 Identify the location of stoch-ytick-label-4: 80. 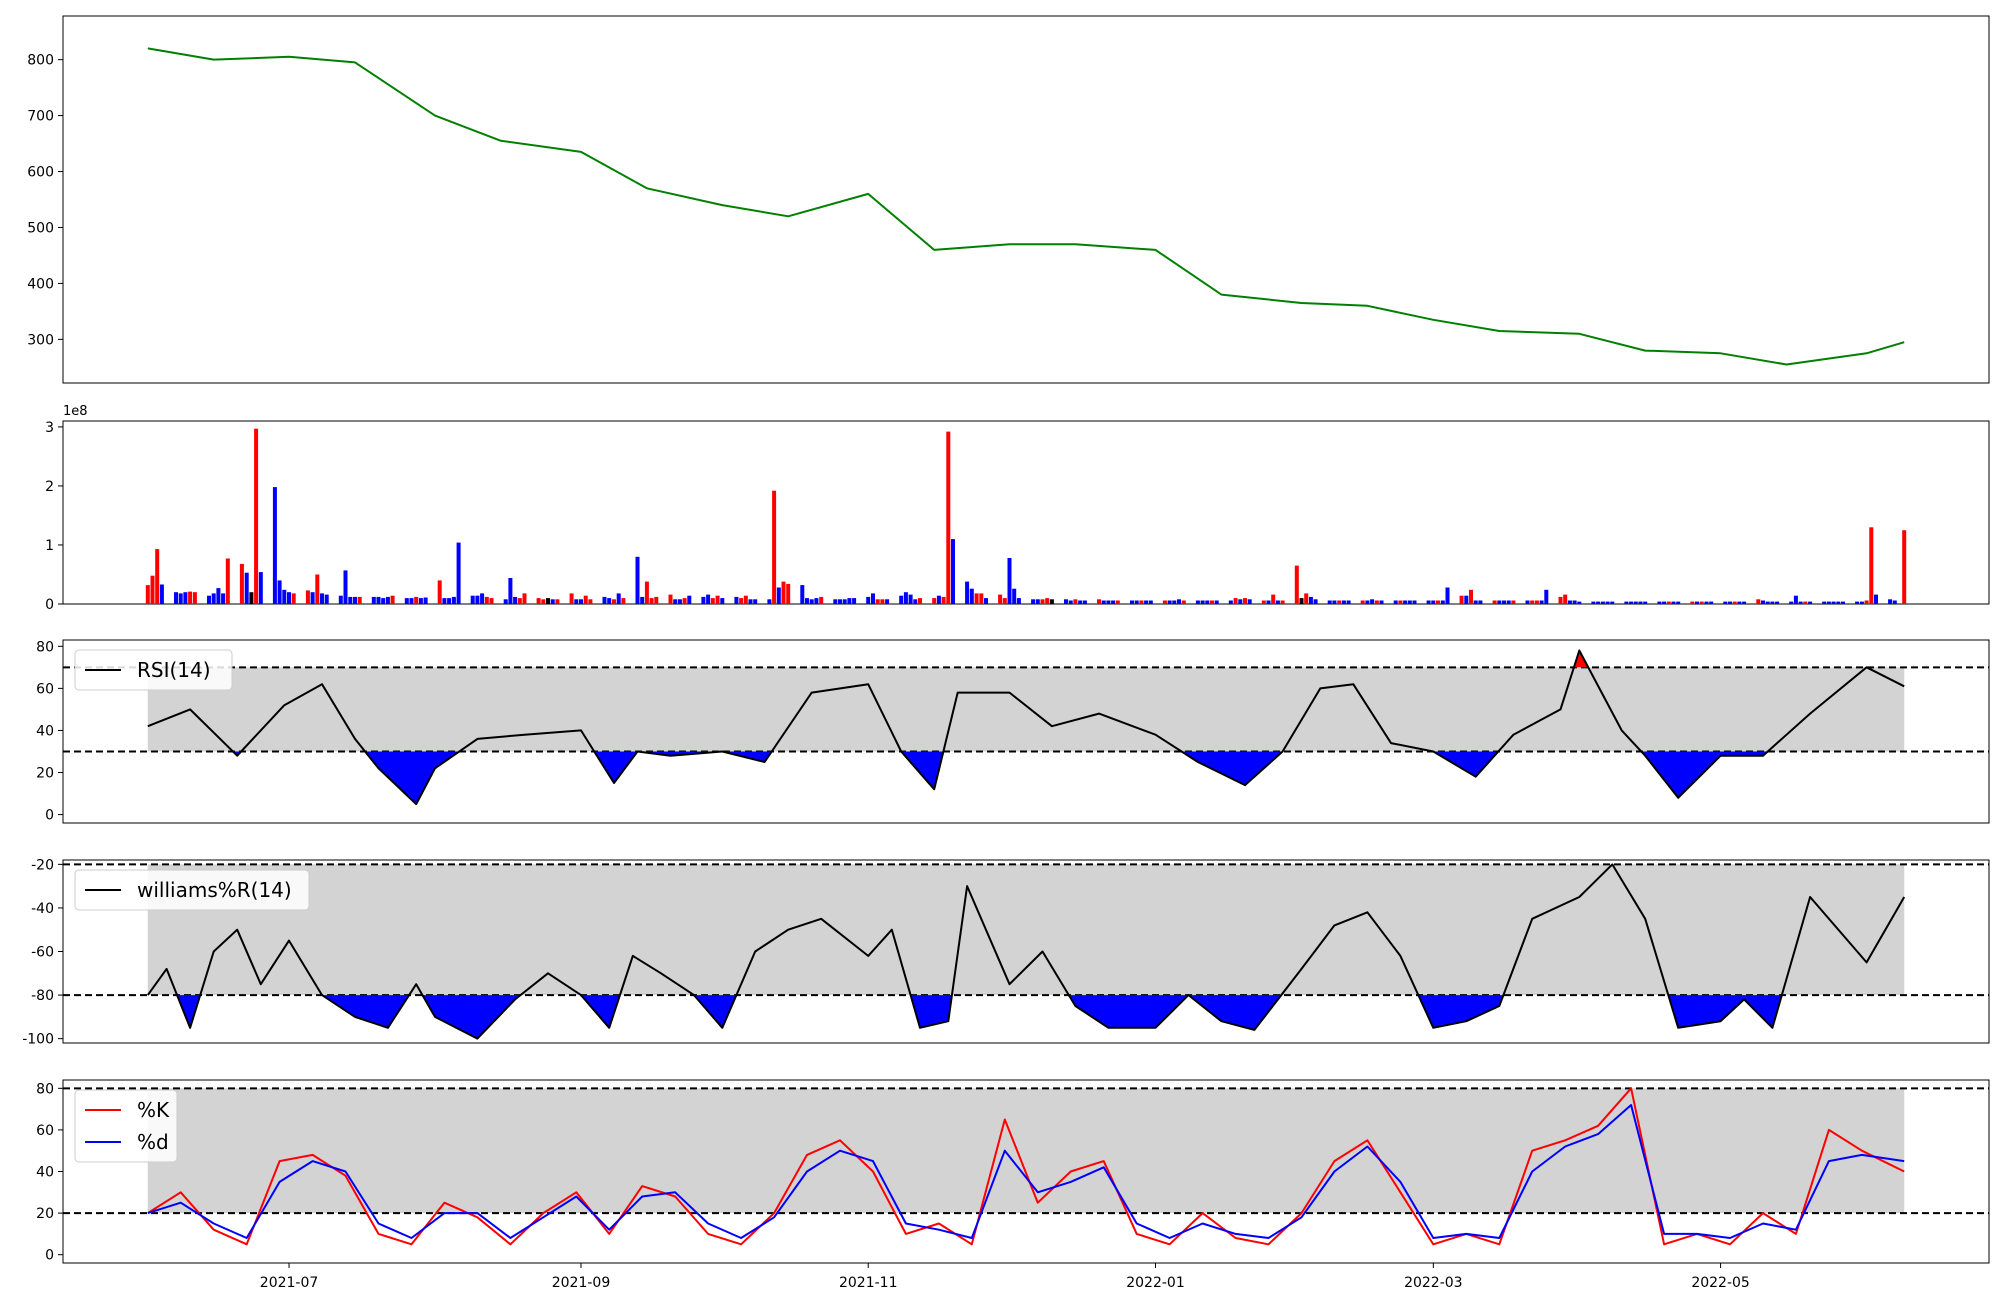
(45, 1089).